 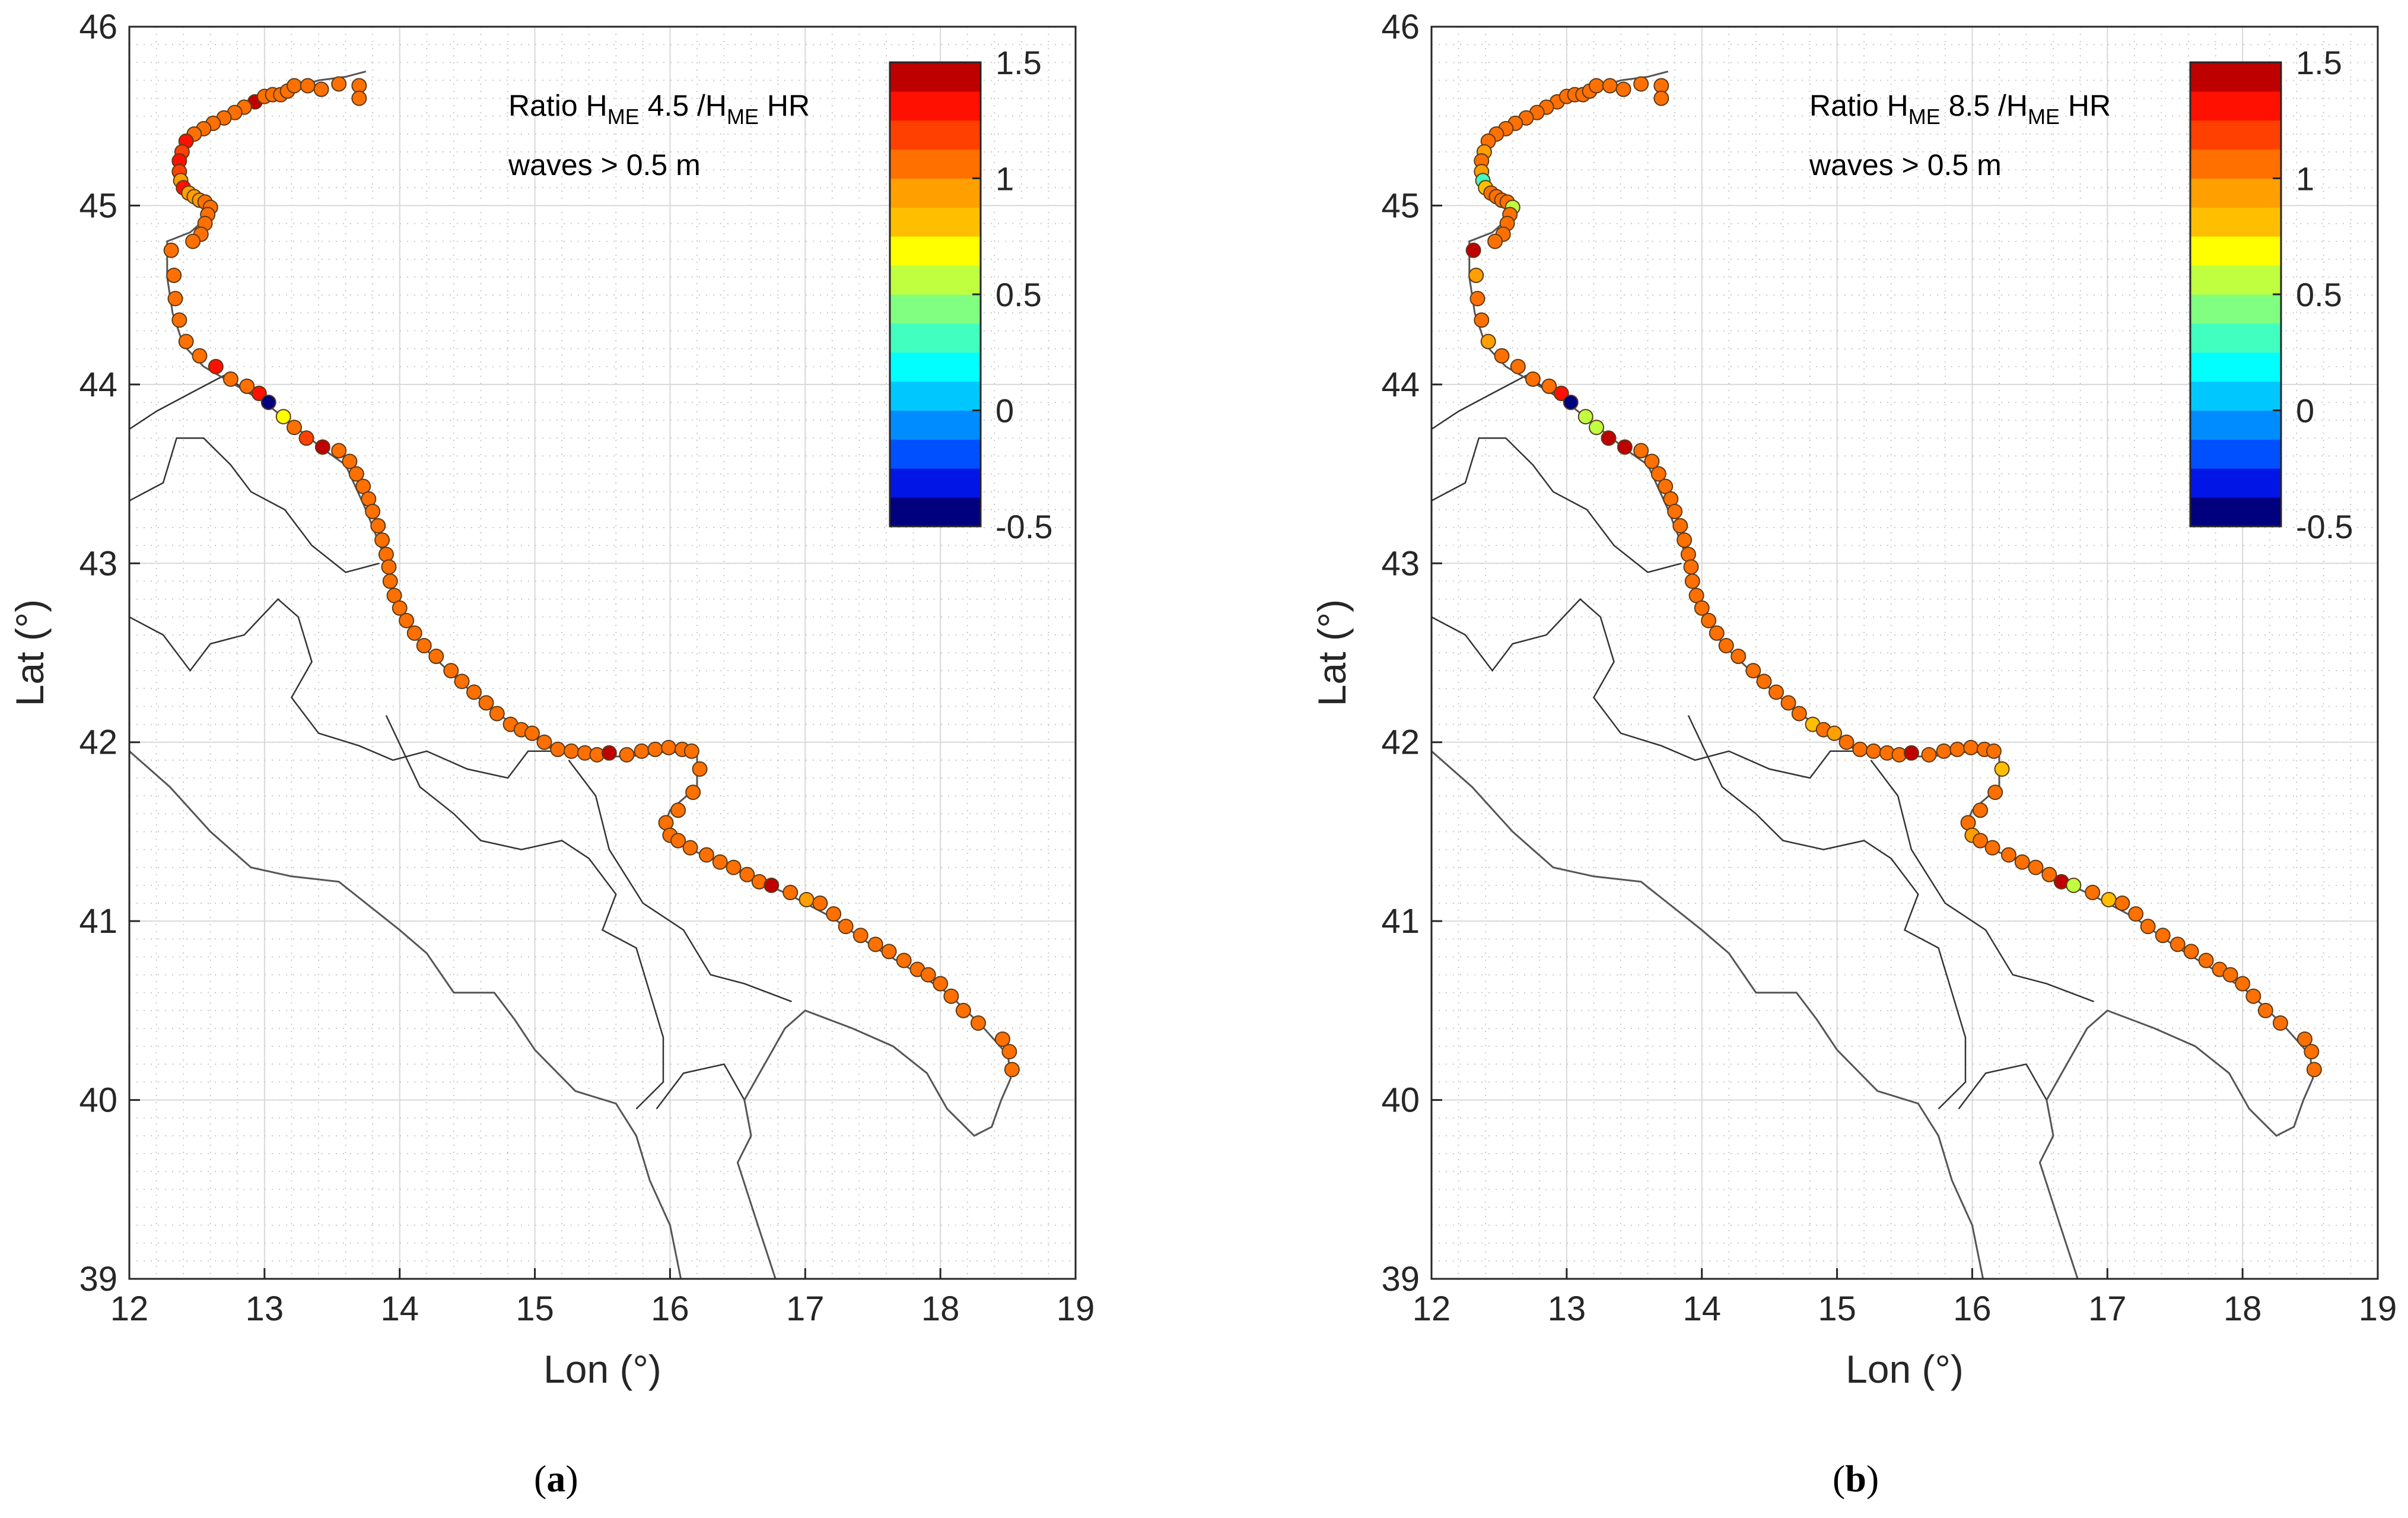 I want to click on title-subscript: ME, so click(x=623, y=116).